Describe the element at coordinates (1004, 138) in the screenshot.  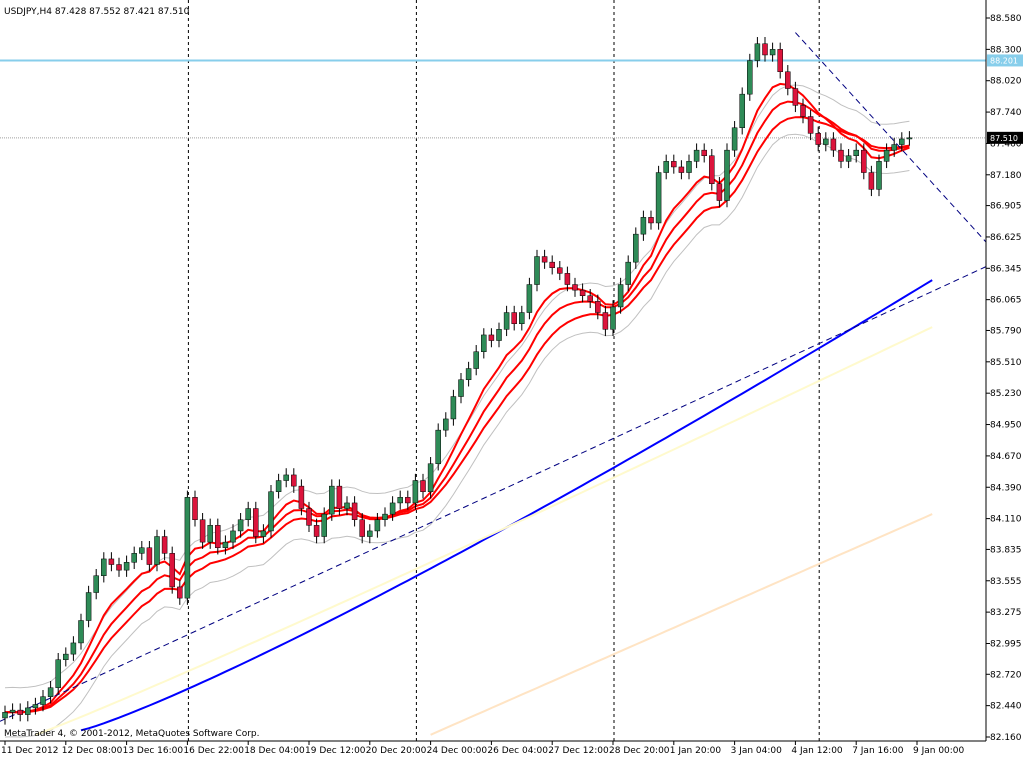
I see `current-price-label: 87.510` at that location.